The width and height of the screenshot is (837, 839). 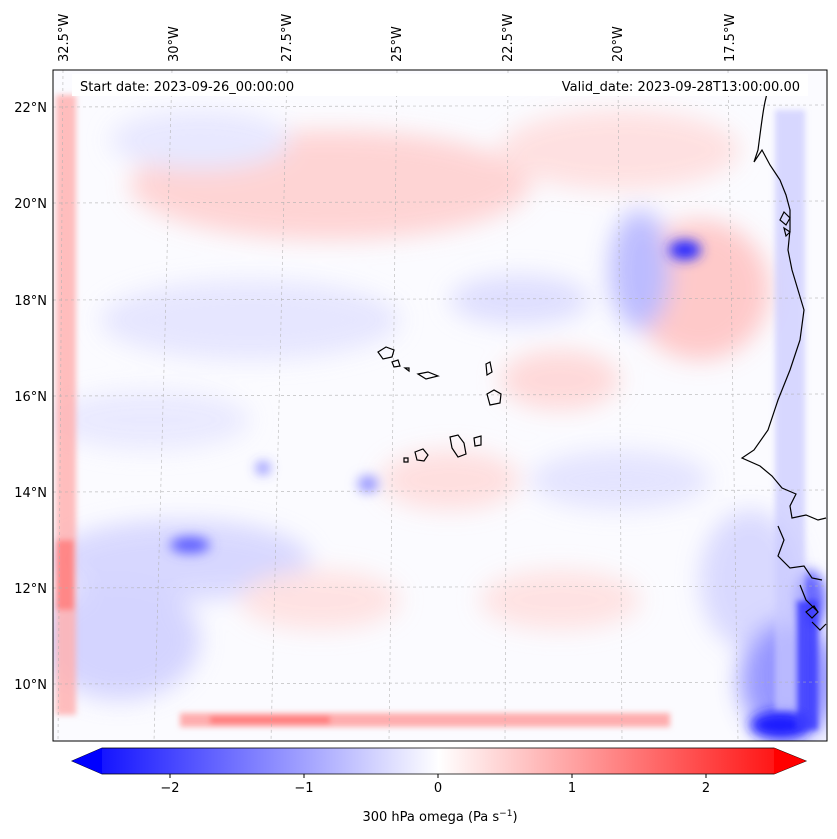 I want to click on maio, so click(x=477, y=441).